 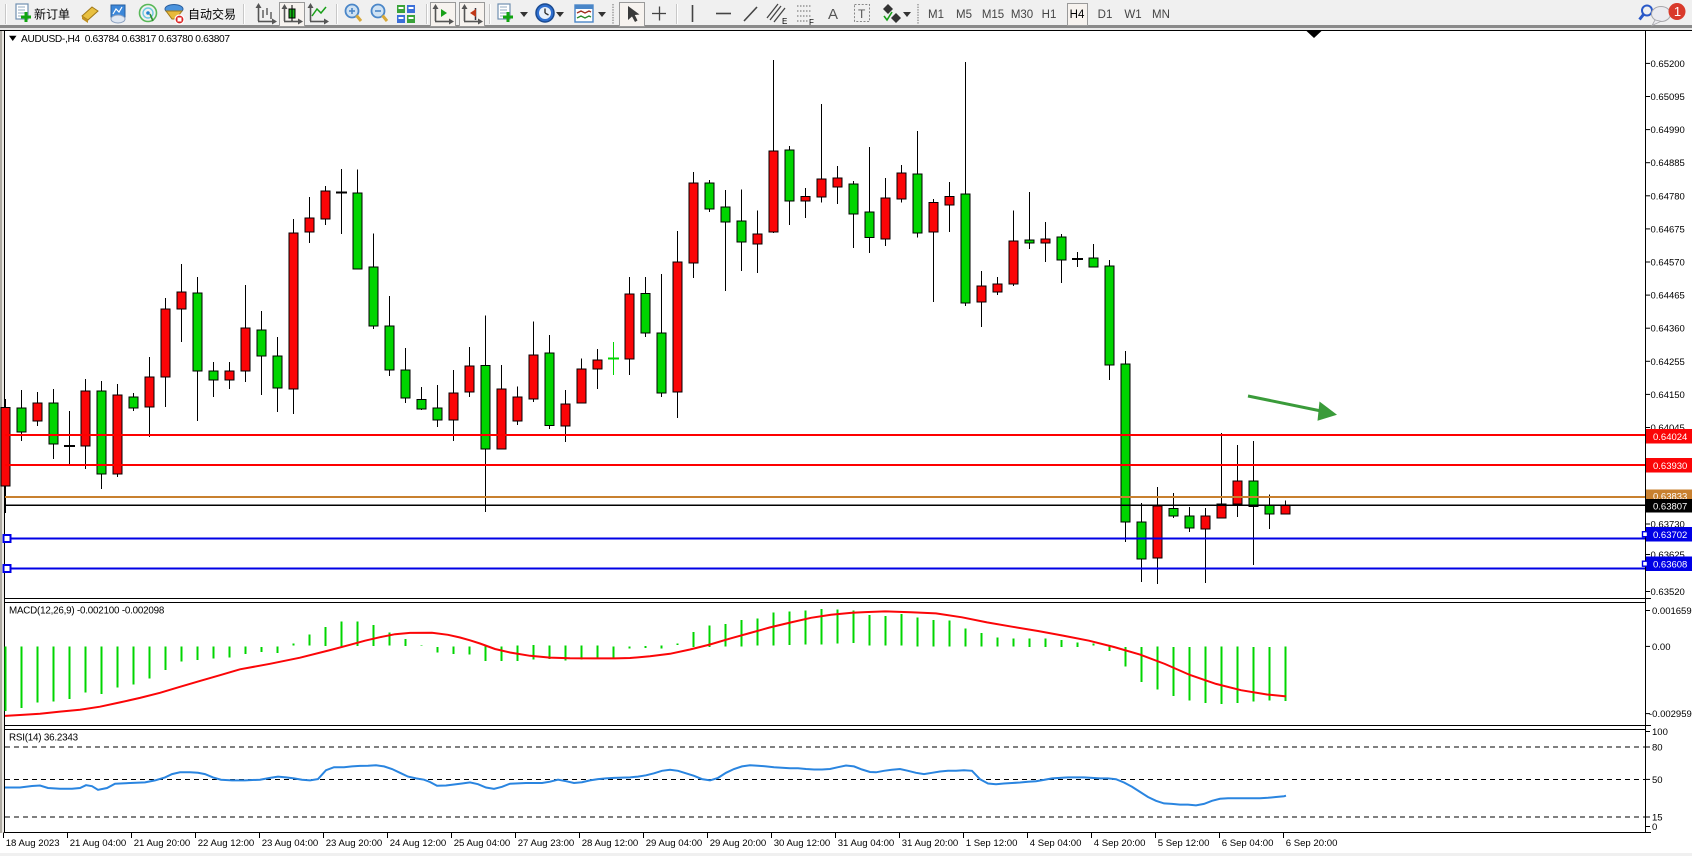 What do you see at coordinates (1670, 497) in the screenshot?
I see `svg-text: 0.63833` at bounding box center [1670, 497].